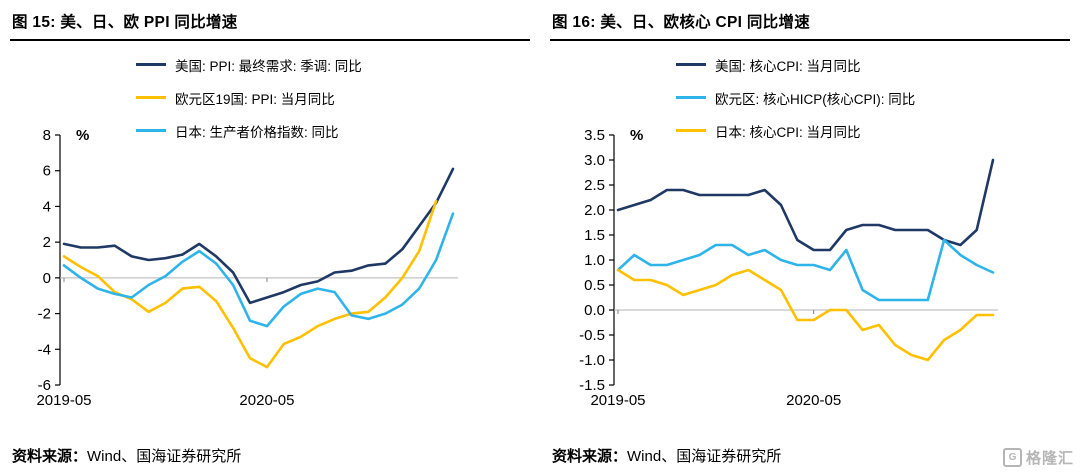 This screenshot has height=476, width=1080. Describe the element at coordinates (257, 132) in the screenshot. I see `legend-label: 日本: 生产者价格指数: 同比` at that location.